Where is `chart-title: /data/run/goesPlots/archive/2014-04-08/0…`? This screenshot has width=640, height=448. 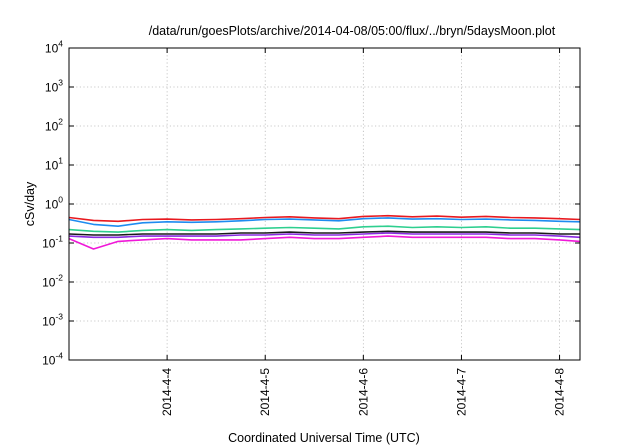 chart-title: /data/run/goesPlots/archive/2014-04-08/0… is located at coordinates (352, 31).